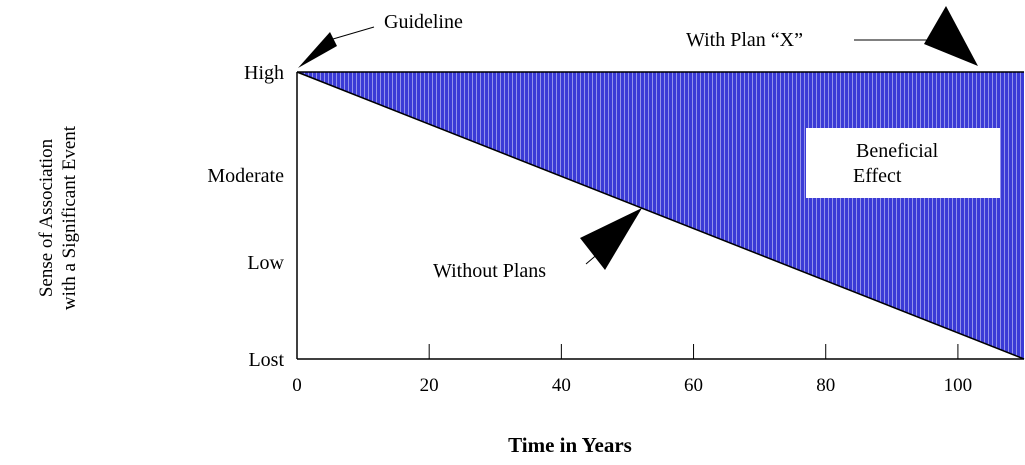  What do you see at coordinates (825, 385) in the screenshot?
I see `x-tick-label: 80` at bounding box center [825, 385].